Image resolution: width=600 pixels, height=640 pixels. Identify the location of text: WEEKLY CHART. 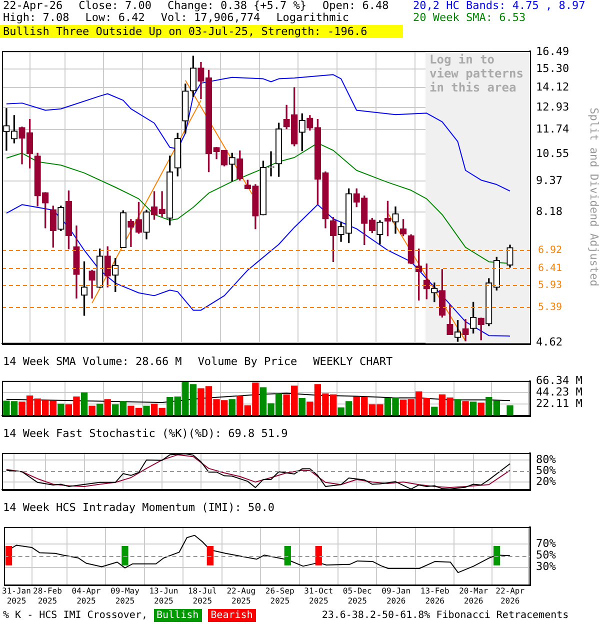
(353, 361).